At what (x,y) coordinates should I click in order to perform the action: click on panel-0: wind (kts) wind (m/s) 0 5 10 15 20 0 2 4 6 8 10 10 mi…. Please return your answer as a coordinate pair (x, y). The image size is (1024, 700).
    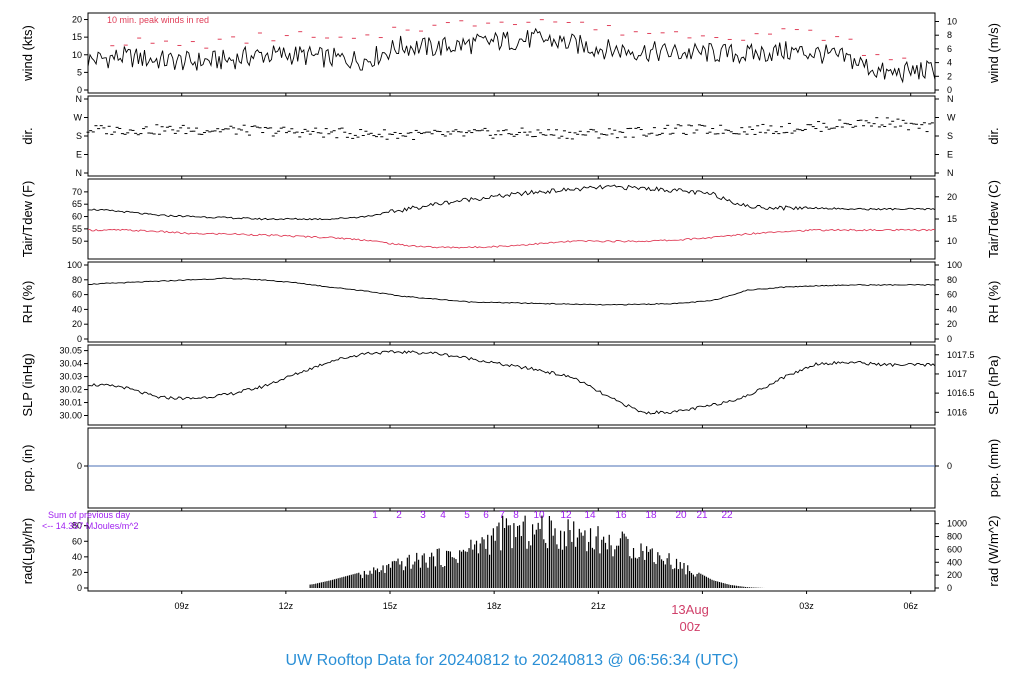
    Looking at the image, I should click on (510, 54).